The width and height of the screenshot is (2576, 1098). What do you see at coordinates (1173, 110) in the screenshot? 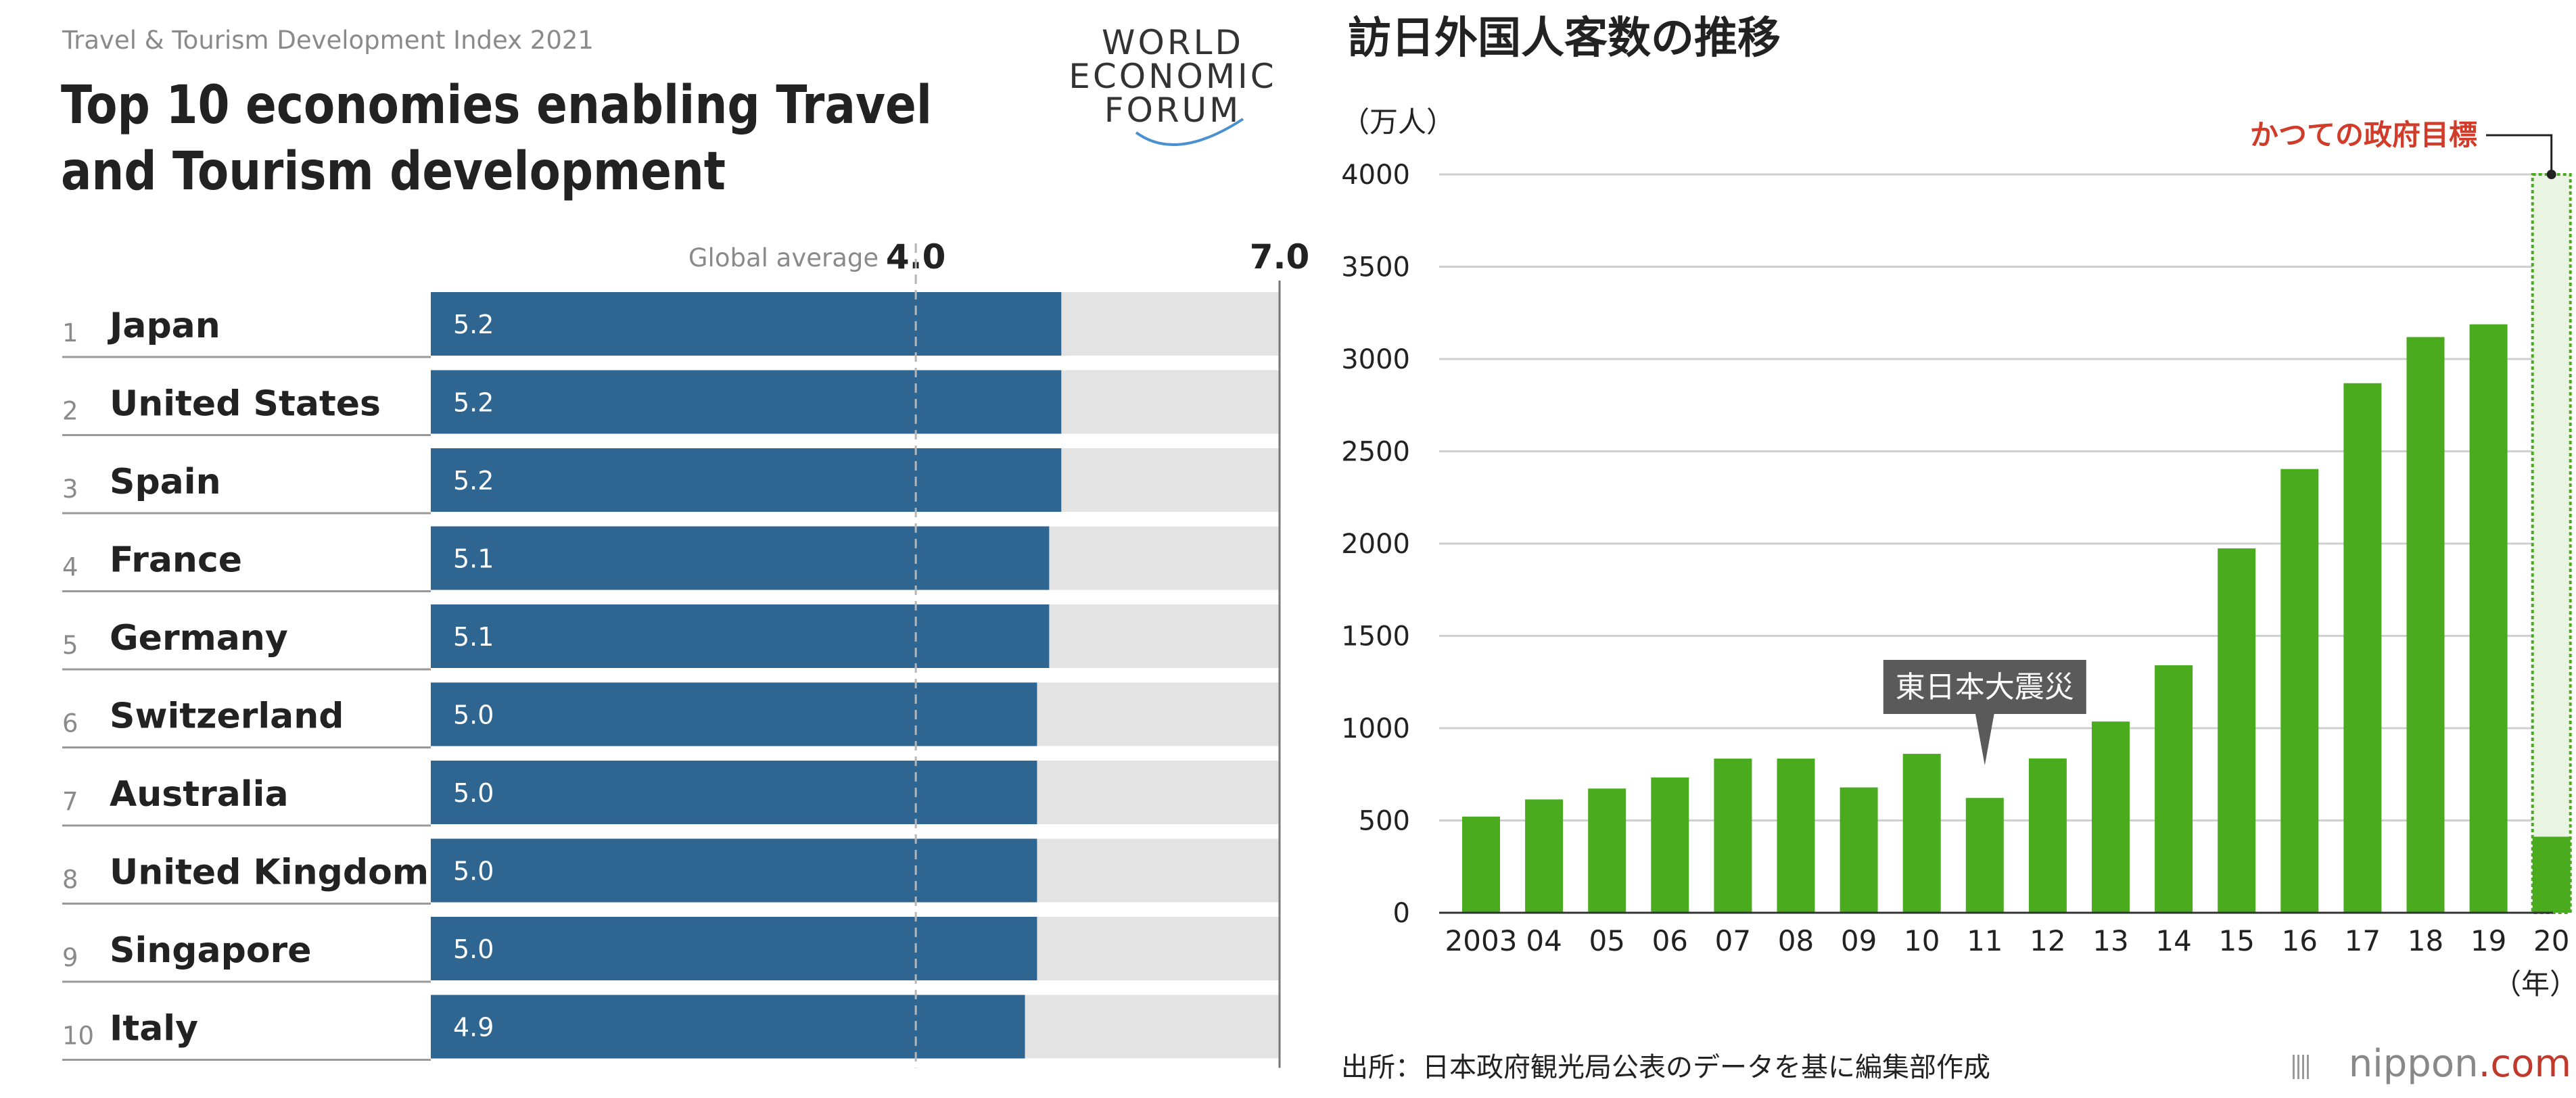
I see `logo-text-line: FORUM` at bounding box center [1173, 110].